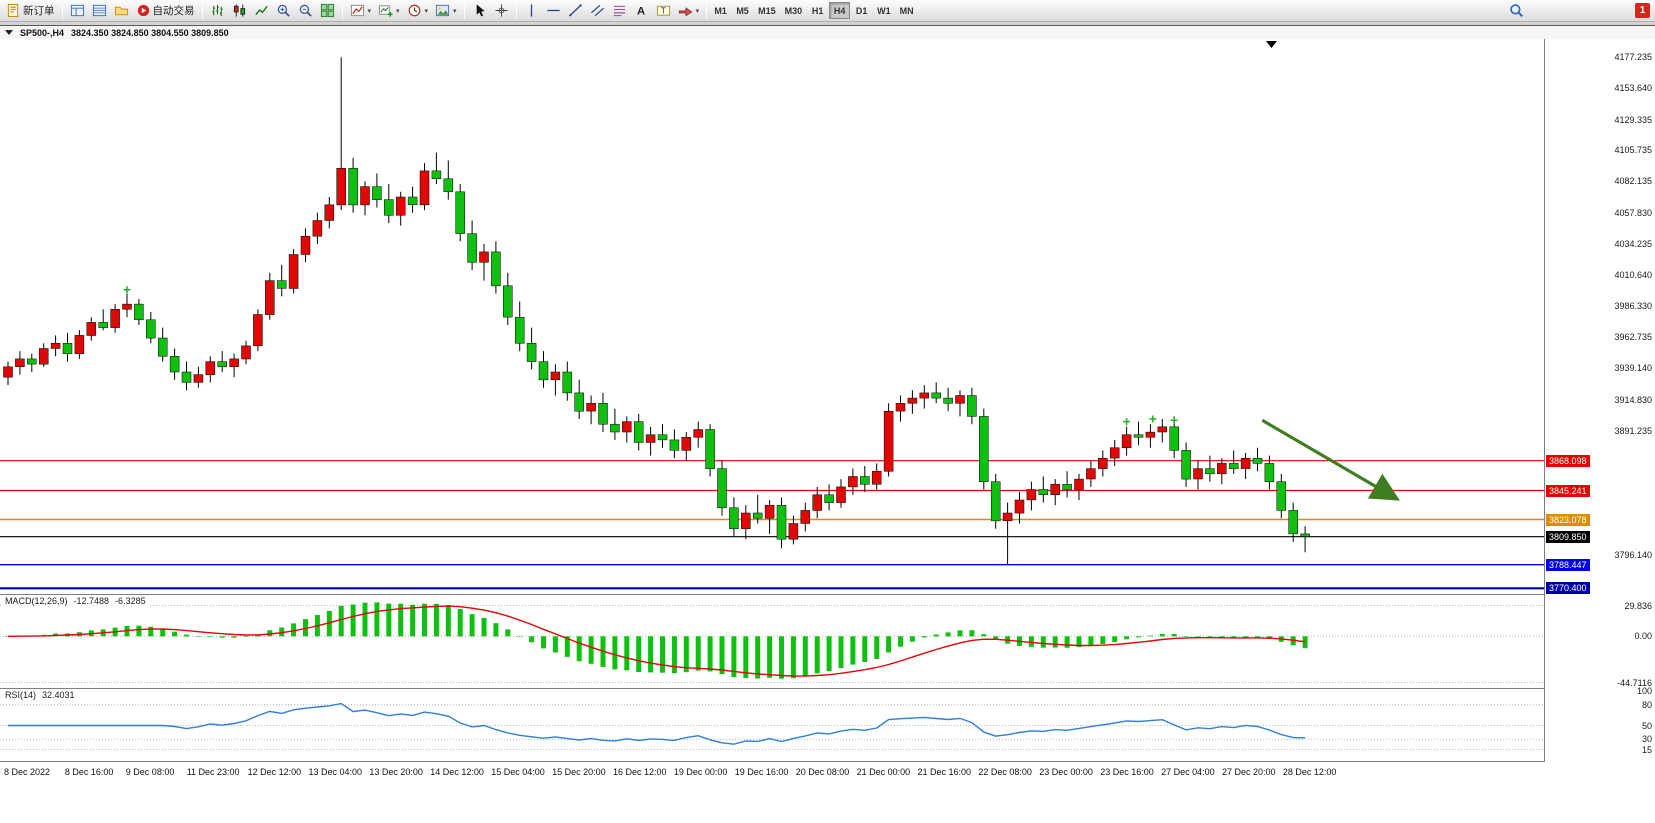 The width and height of the screenshot is (1655, 823). Describe the element at coordinates (13, 10) in the screenshot. I see `new-order-icon` at that location.